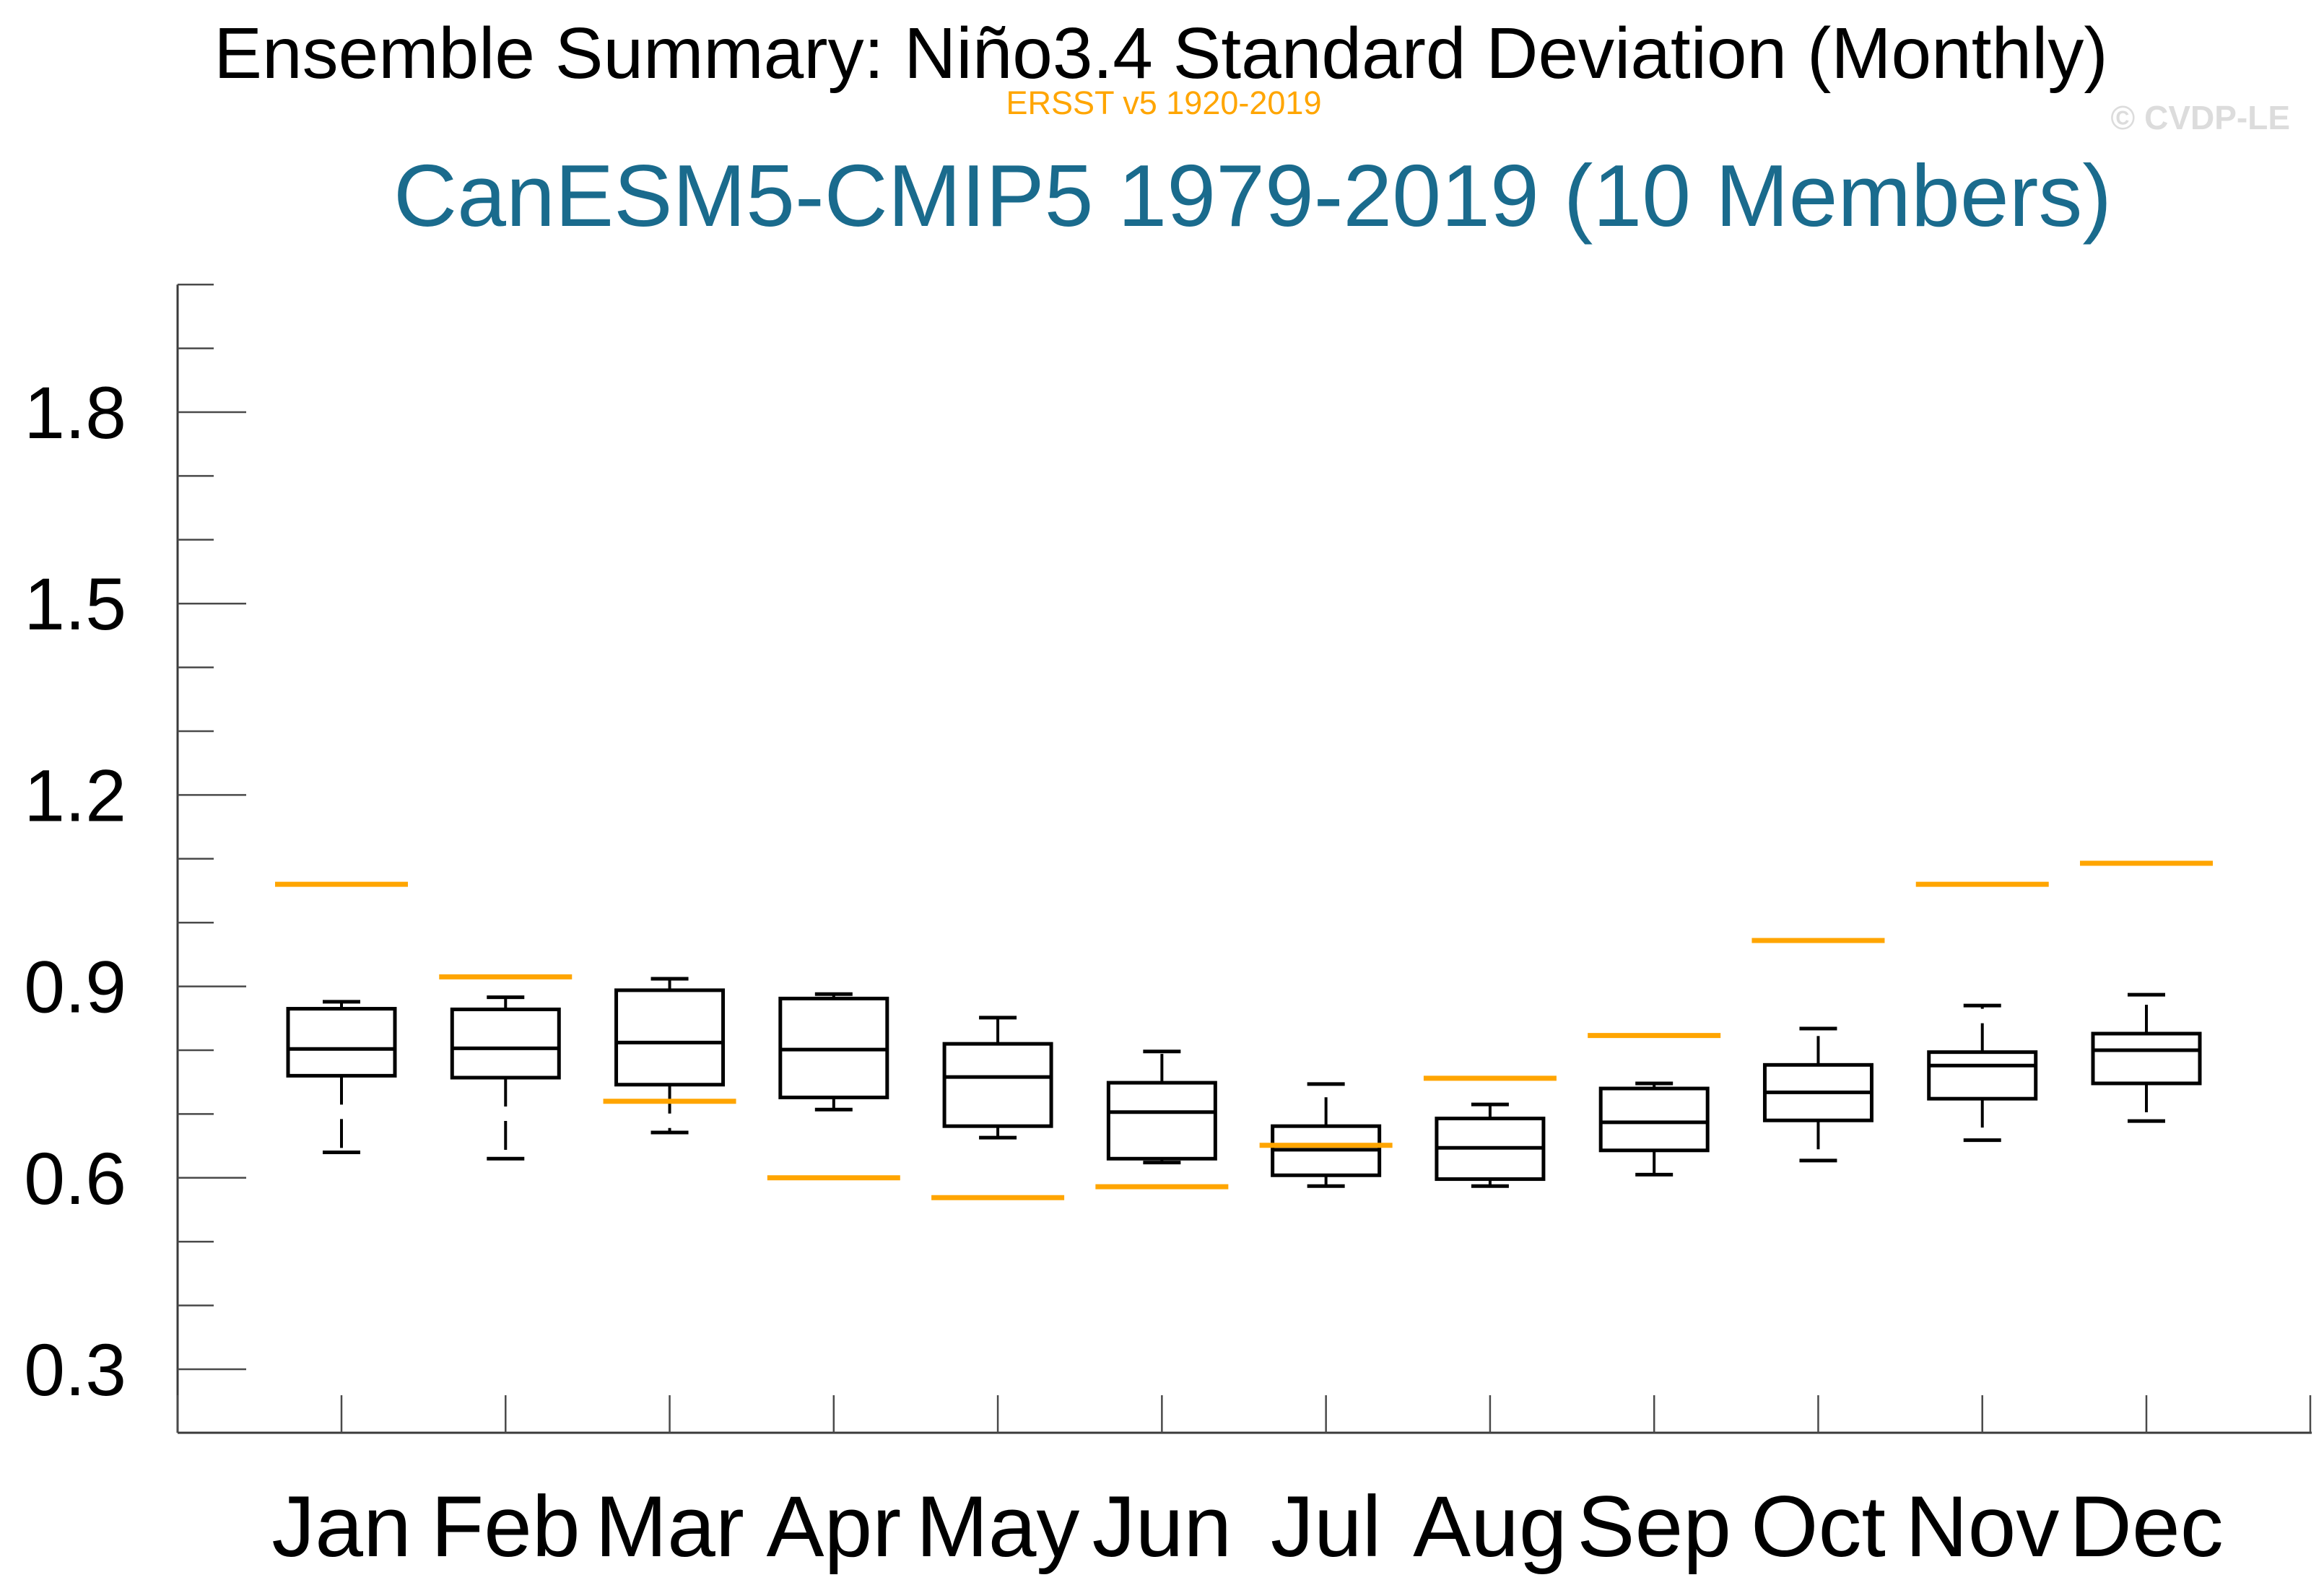 This screenshot has width=2324, height=1593. What do you see at coordinates (1654, 1119) in the screenshot?
I see `box-Sep` at bounding box center [1654, 1119].